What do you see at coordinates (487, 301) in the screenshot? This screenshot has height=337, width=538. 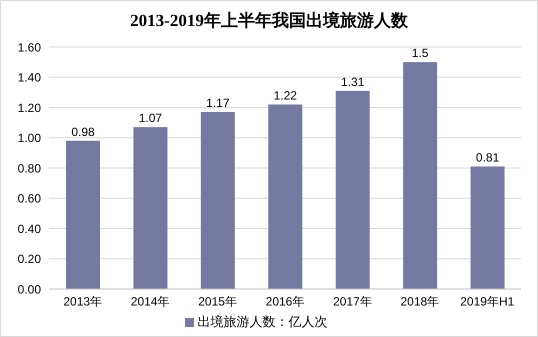 I see `x-tick-label: 2019年H1` at bounding box center [487, 301].